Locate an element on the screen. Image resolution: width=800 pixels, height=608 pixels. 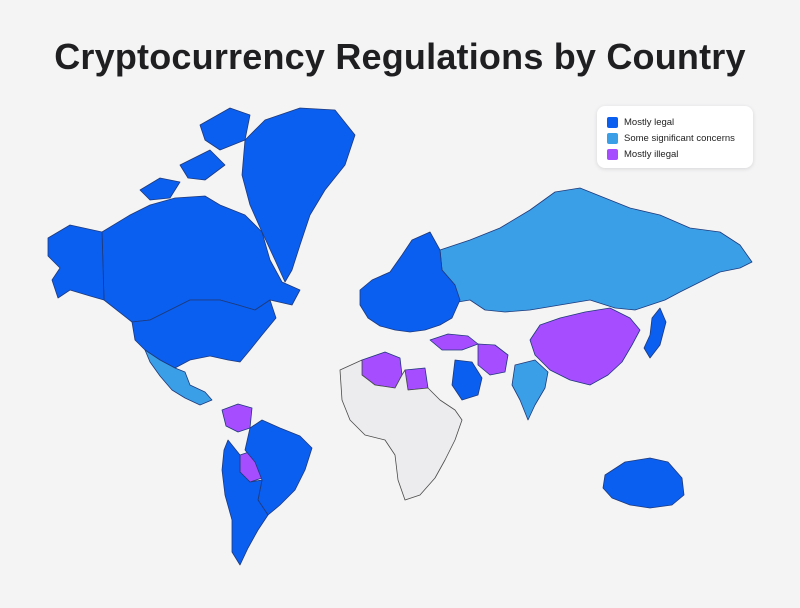
region-australia is located at coordinates (643, 483).